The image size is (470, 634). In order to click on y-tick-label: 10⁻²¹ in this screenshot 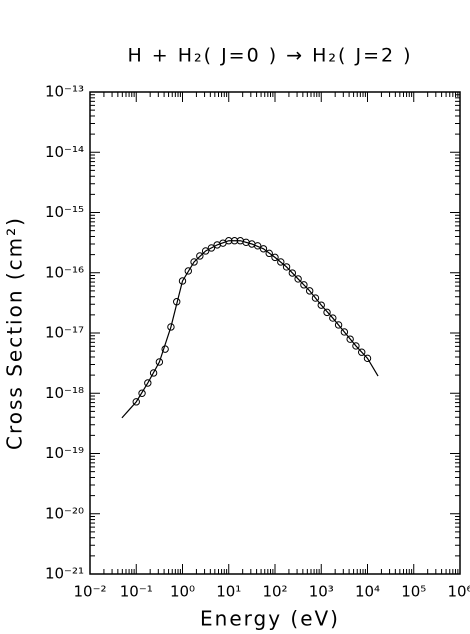, I will do `click(64, 574)`.